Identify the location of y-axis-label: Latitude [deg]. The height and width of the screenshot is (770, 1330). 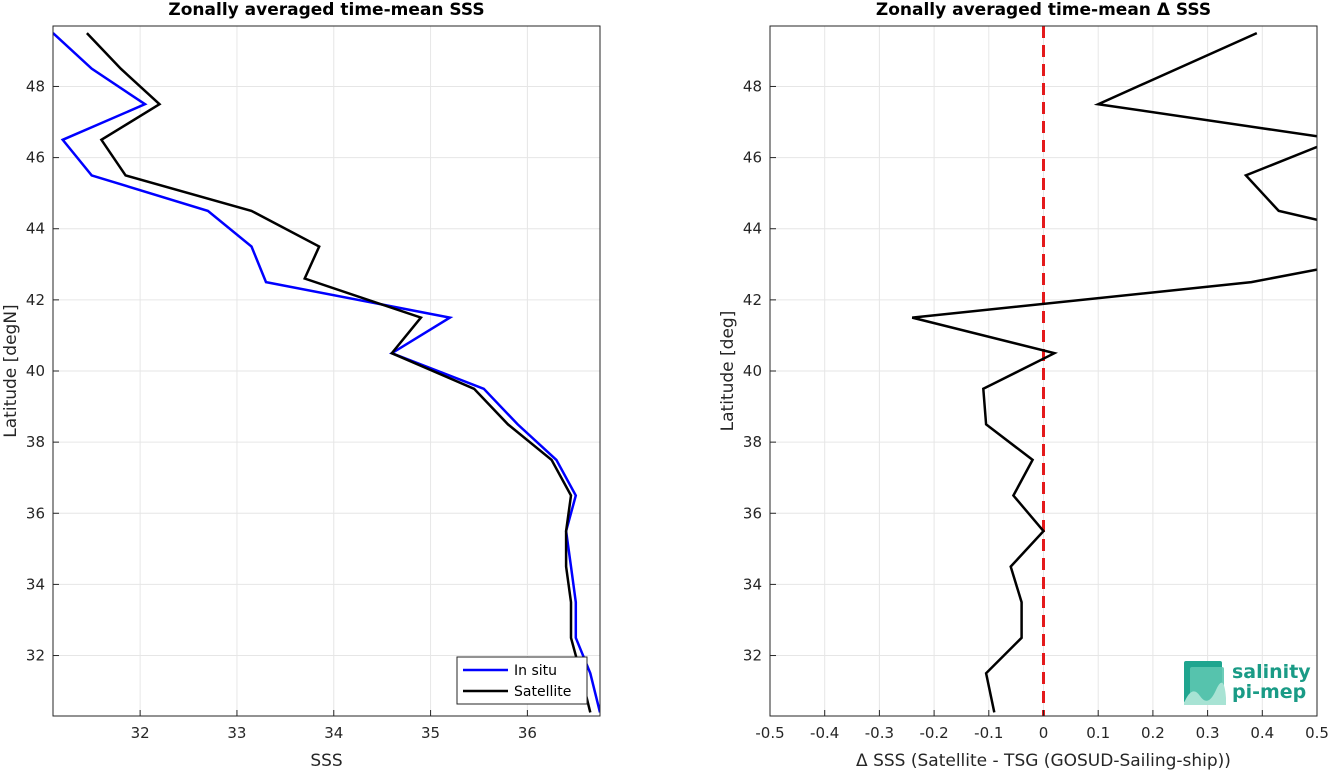
(728, 371).